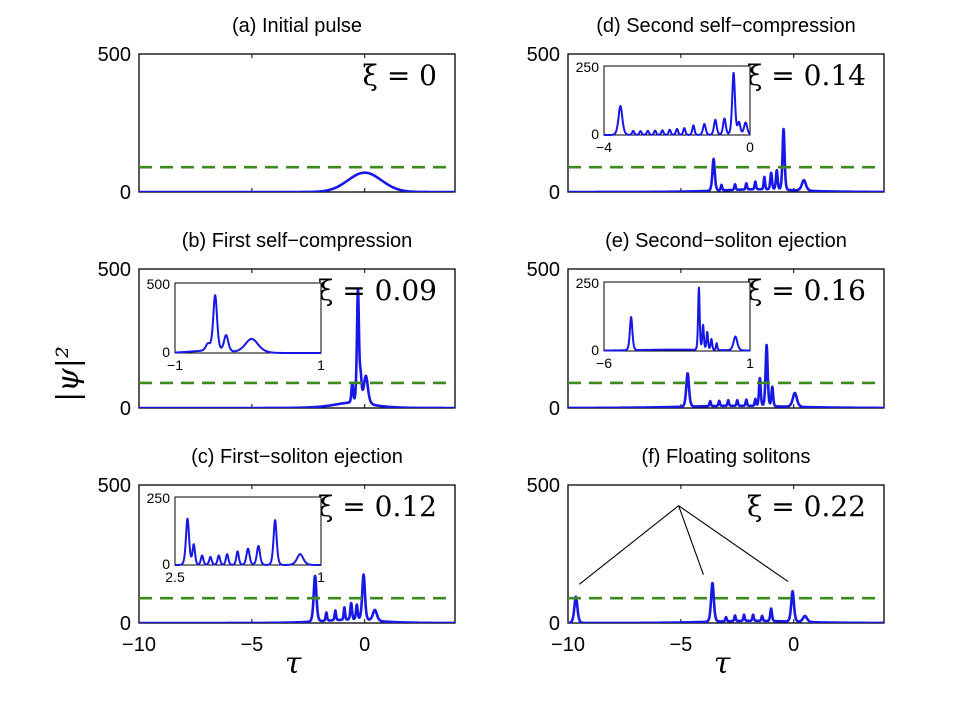 The height and width of the screenshot is (718, 975). I want to click on inset-c: 250 02.5 1, so click(236, 537).